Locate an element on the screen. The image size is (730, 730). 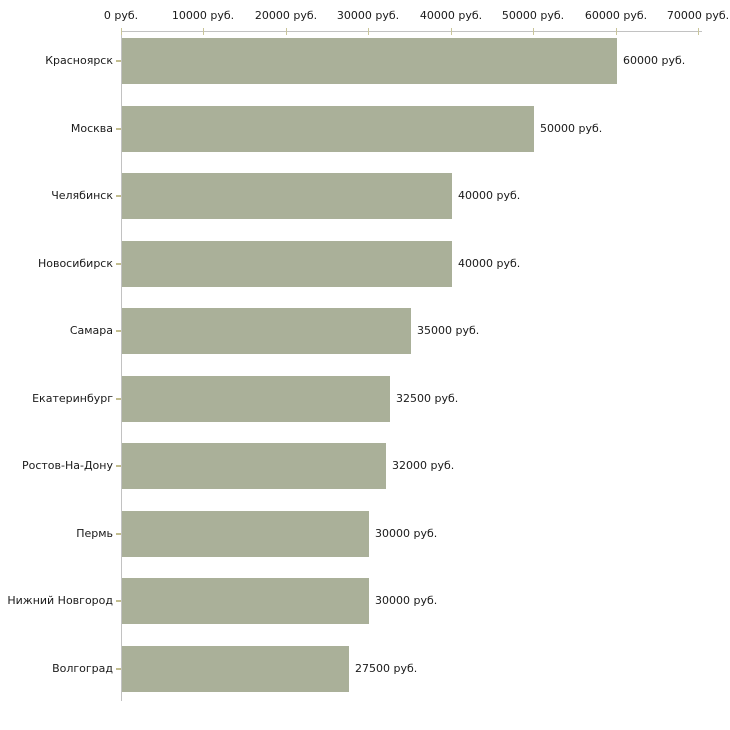
x-axis-tick-label: 0 руб. is located at coordinates (121, 15).